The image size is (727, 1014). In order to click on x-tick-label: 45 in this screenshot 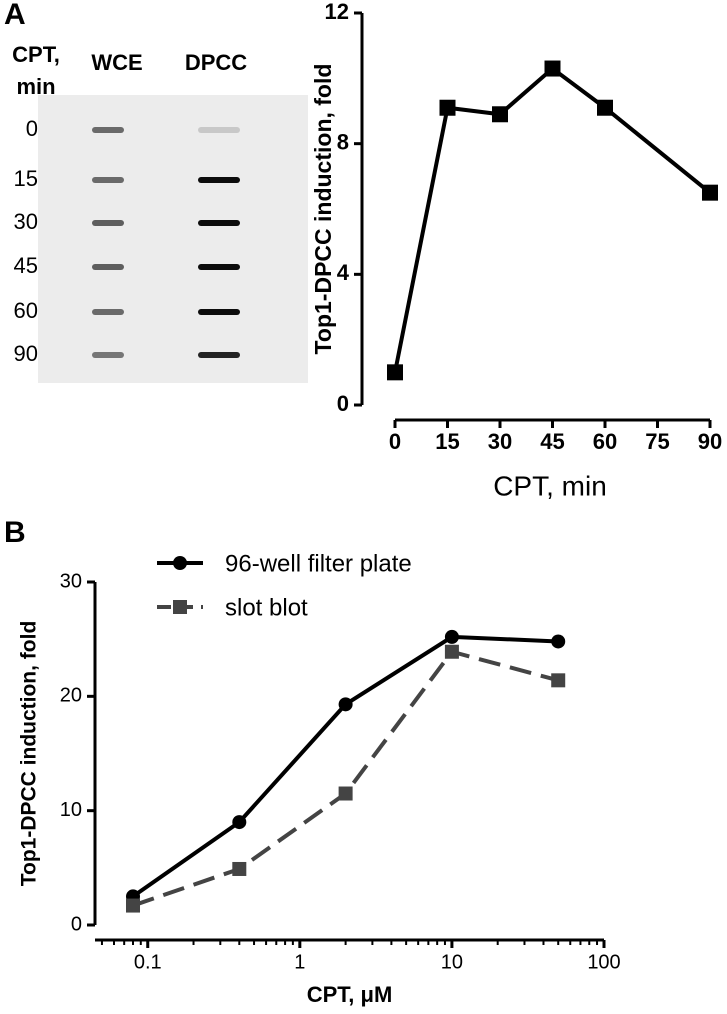, I will do `click(552, 441)`.